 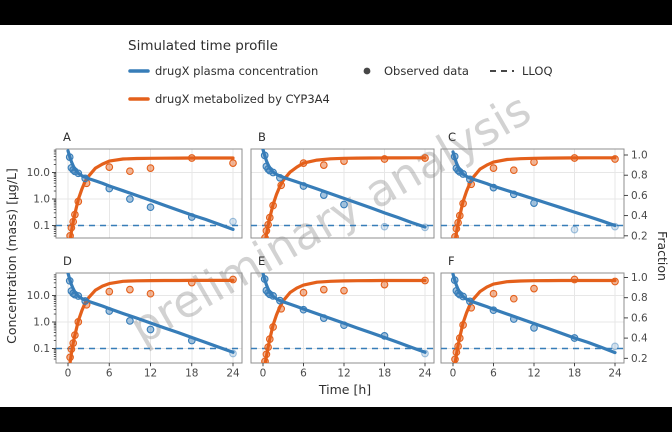 I want to click on y-right-axis-title: Fraction, so click(x=662, y=256).